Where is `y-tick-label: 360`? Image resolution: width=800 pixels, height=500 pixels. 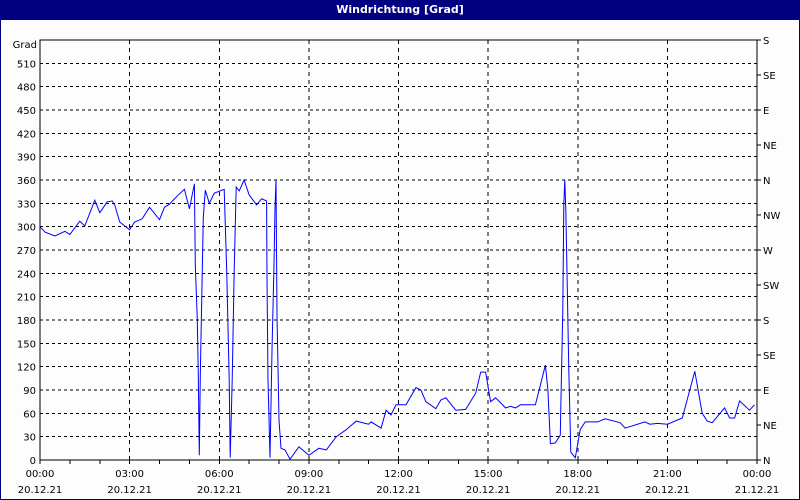 y-tick-label: 360 is located at coordinates (26, 181).